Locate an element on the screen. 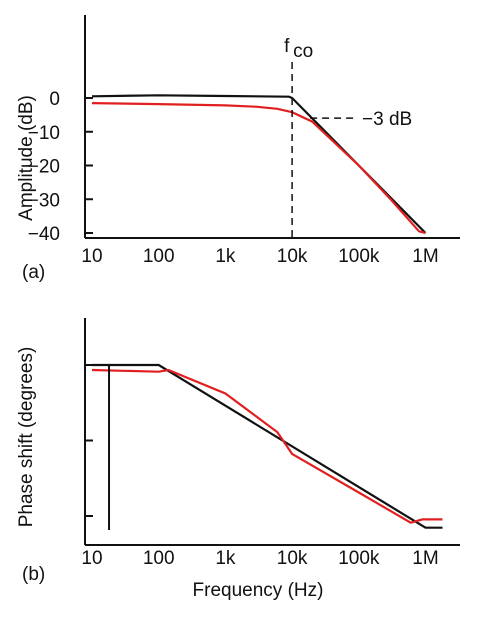 This screenshot has width=495, height=618. cutoff-label: f is located at coordinates (287, 46).